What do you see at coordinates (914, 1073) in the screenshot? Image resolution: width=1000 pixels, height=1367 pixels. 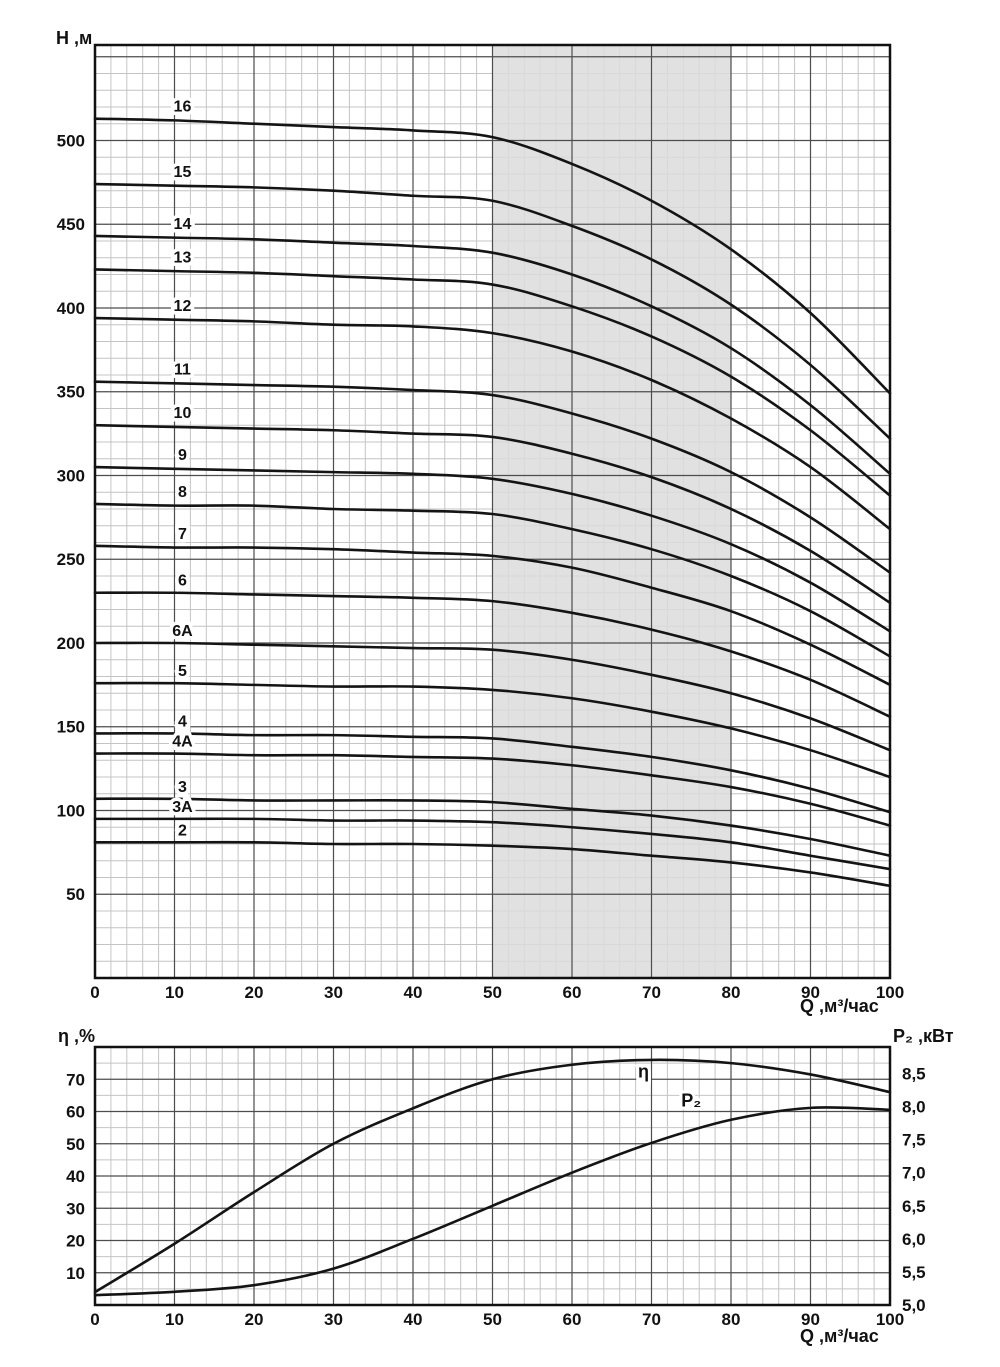 I see `svg-text: 8,5` at bounding box center [914, 1073].